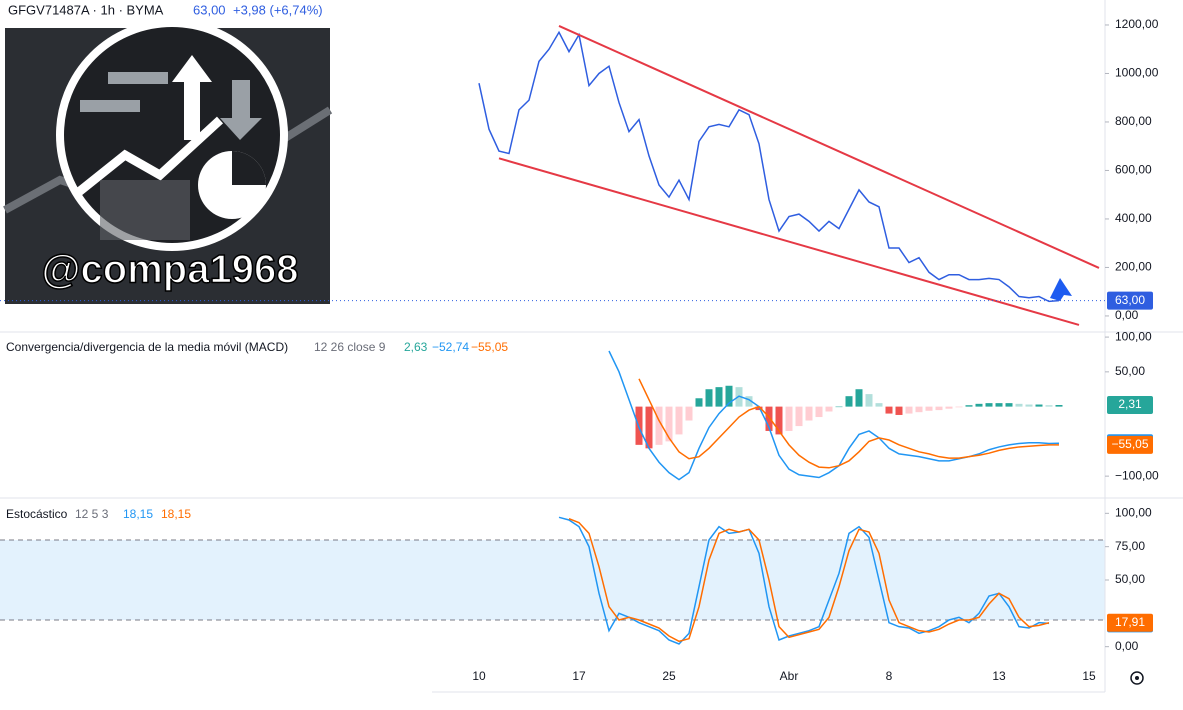 This screenshot has width=1183, height=710. I want to click on x-tick-label: 25, so click(669, 676).